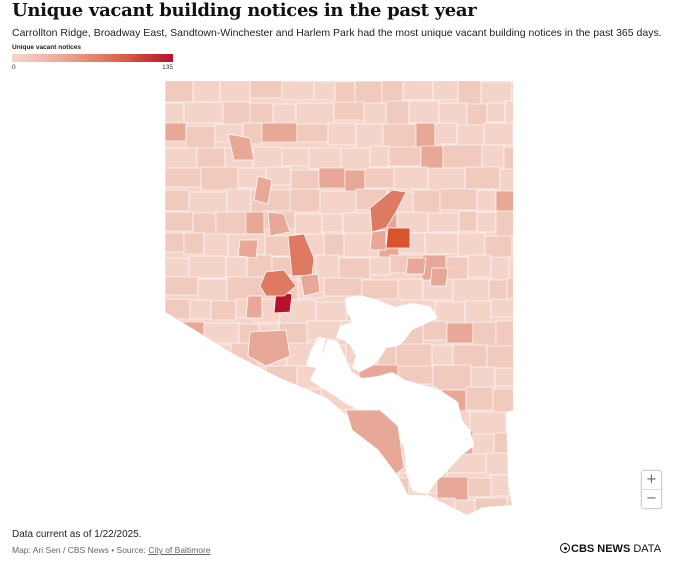  Describe the element at coordinates (179, 550) in the screenshot. I see `source-link: City of Baltimore` at that location.